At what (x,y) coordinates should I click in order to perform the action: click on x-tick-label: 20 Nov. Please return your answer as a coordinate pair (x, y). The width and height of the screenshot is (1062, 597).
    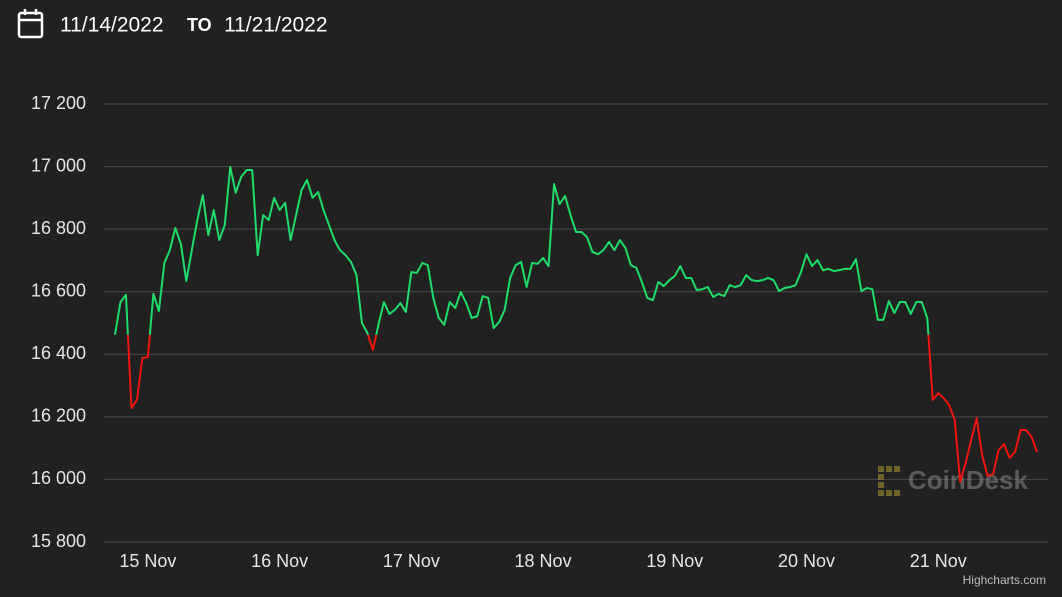
    Looking at the image, I should click on (806, 561).